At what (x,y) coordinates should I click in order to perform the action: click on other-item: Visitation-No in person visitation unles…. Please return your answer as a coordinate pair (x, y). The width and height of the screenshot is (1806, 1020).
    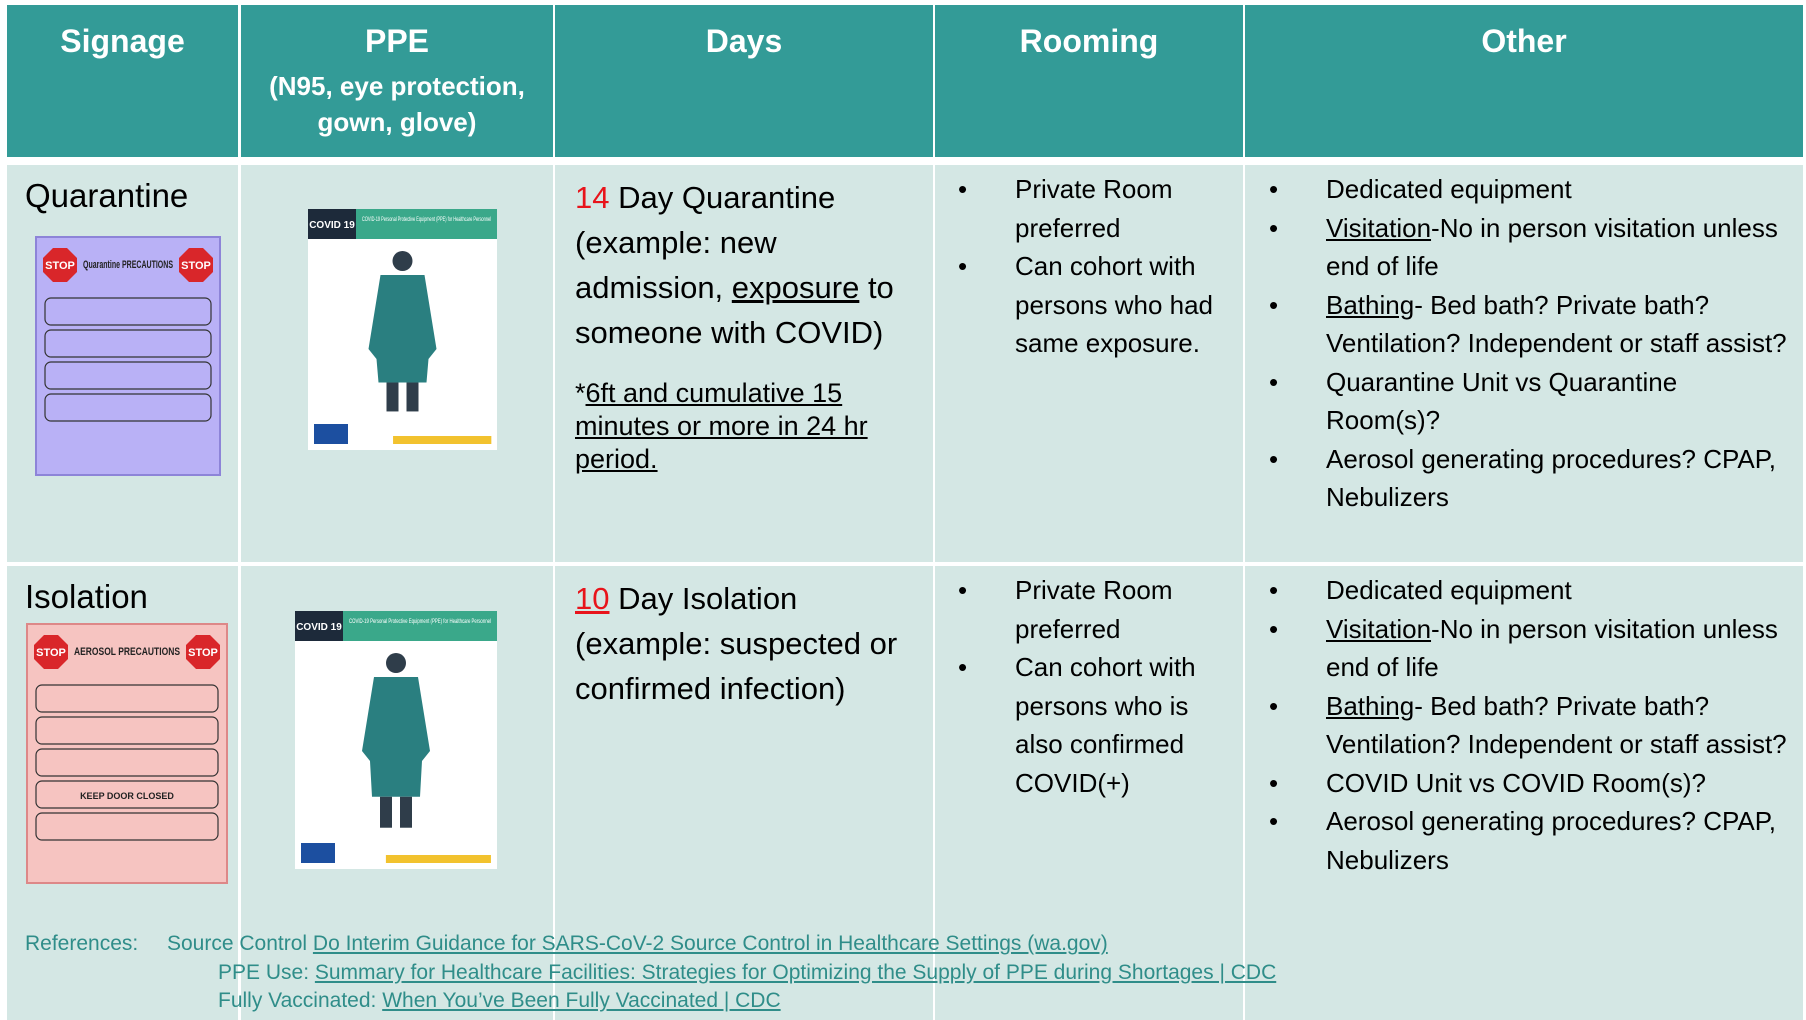
    Looking at the image, I should click on (1532, 648).